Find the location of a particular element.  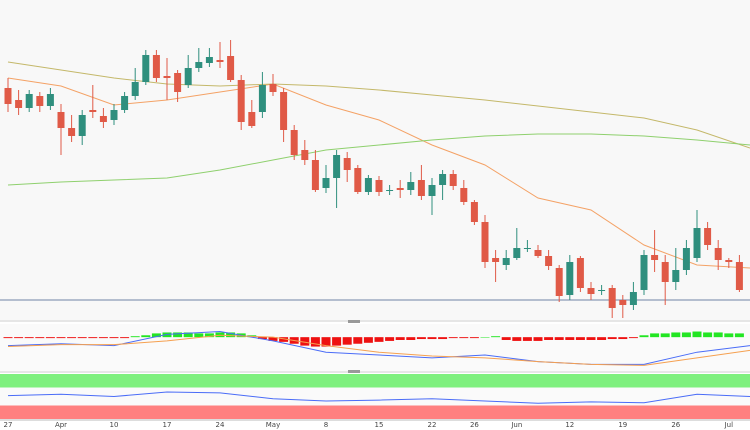

x-tick-label: 24 is located at coordinates (220, 425).